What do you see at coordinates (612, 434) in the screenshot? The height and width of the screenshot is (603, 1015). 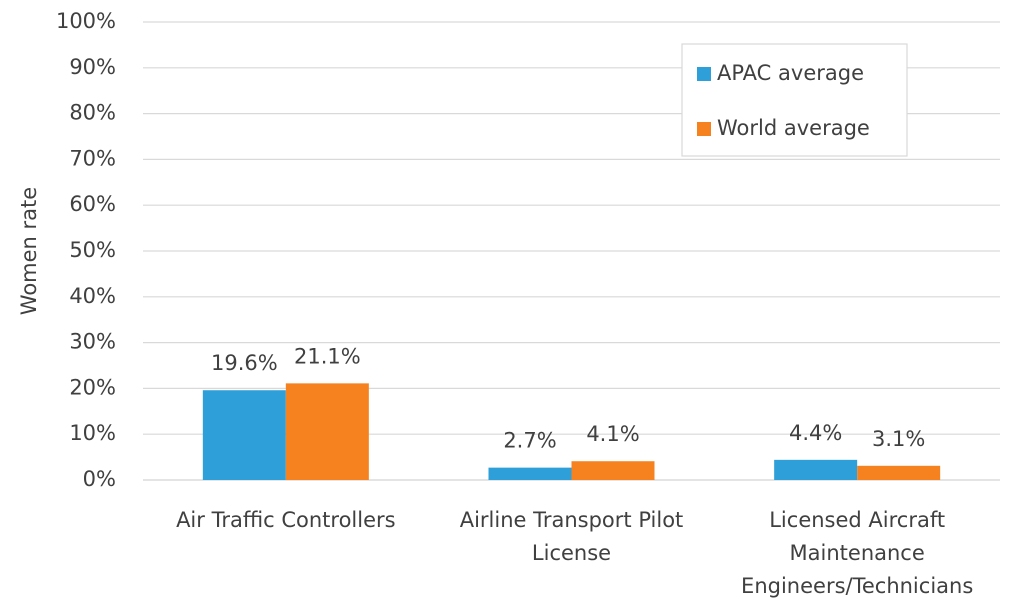 I see `data-label: 4.1%` at bounding box center [612, 434].